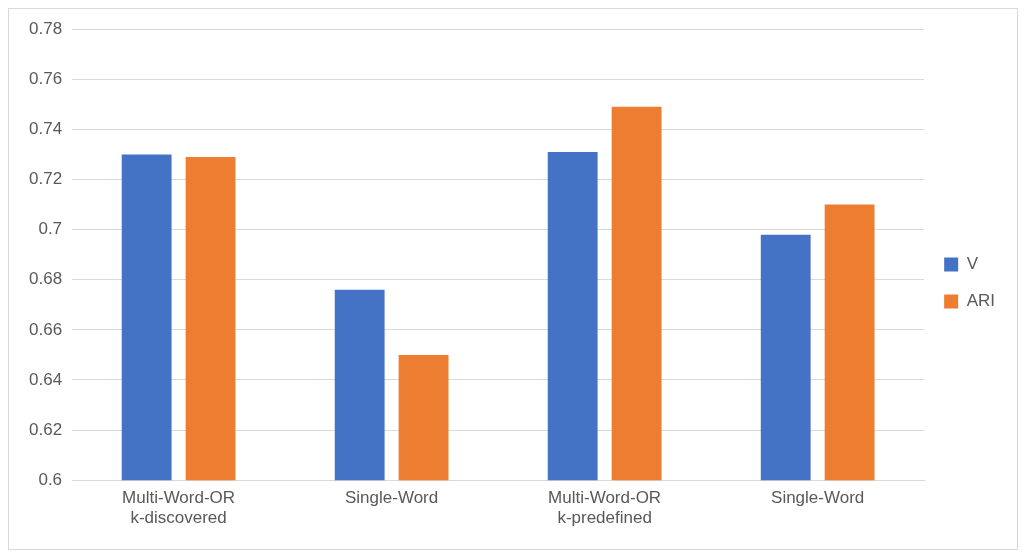 This screenshot has width=1026, height=558. I want to click on x-tick-label: Multi-Word-OR k-discovered, so click(179, 508).